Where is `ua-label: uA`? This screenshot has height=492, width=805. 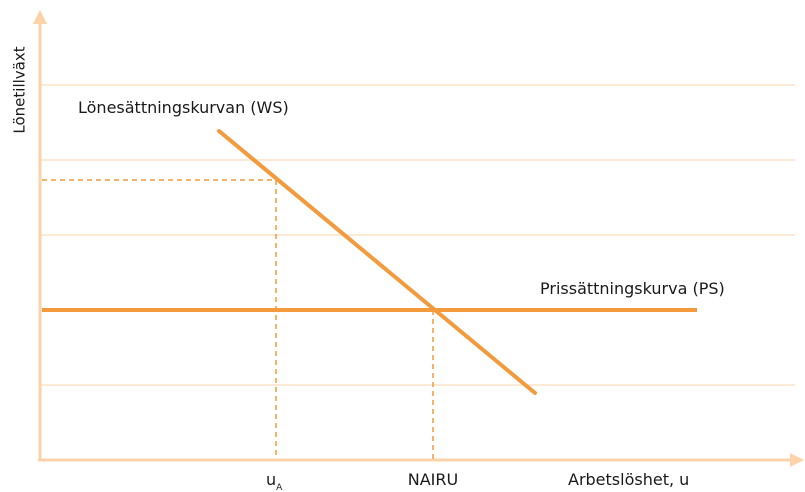
ua-label: uA is located at coordinates (274, 481).